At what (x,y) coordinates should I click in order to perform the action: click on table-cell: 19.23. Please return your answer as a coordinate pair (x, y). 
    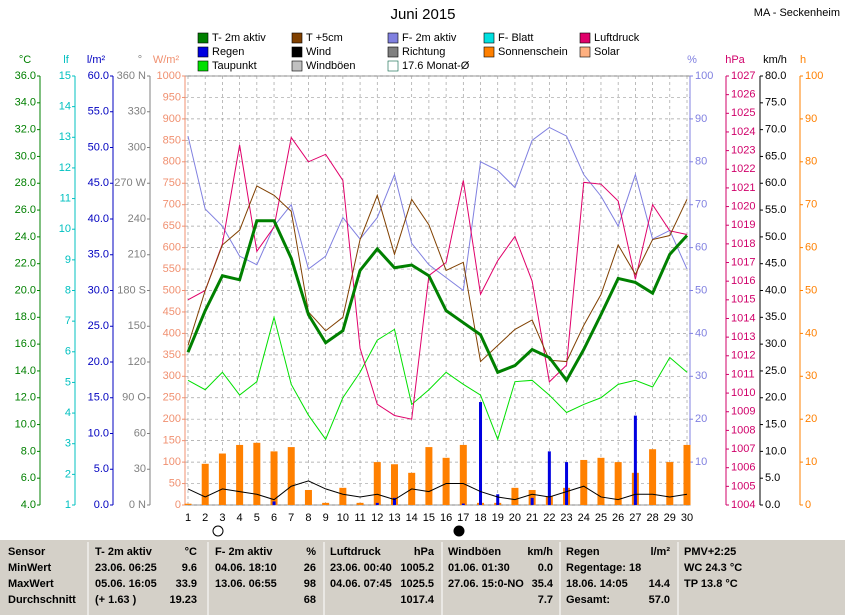
    Looking at the image, I should click on (183, 600).